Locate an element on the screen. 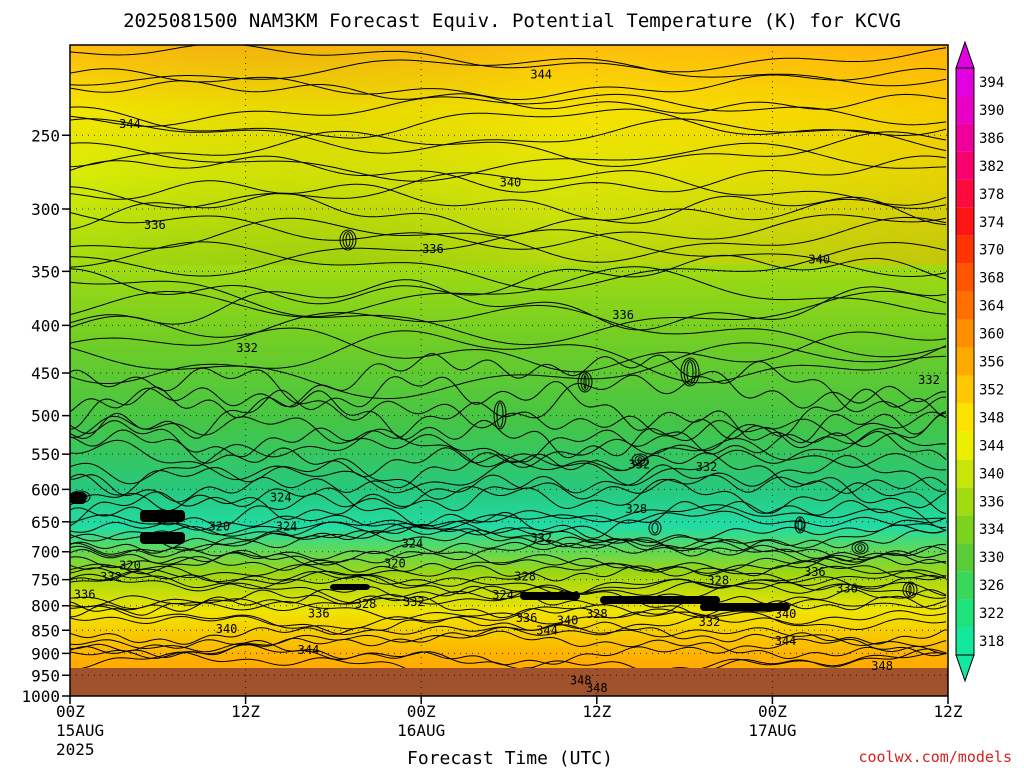 The height and width of the screenshot is (768, 1024). x-tick-label-12-l1: 12Z is located at coordinates (245, 711).